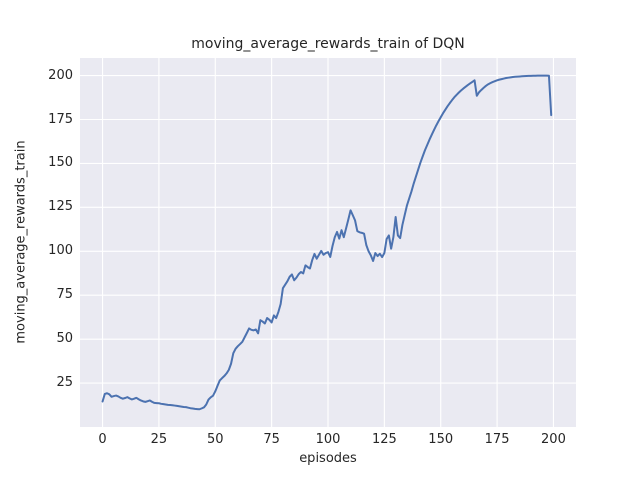 This screenshot has width=640, height=480. What do you see at coordinates (328, 458) in the screenshot?
I see `x-axis-label: episodes` at bounding box center [328, 458].